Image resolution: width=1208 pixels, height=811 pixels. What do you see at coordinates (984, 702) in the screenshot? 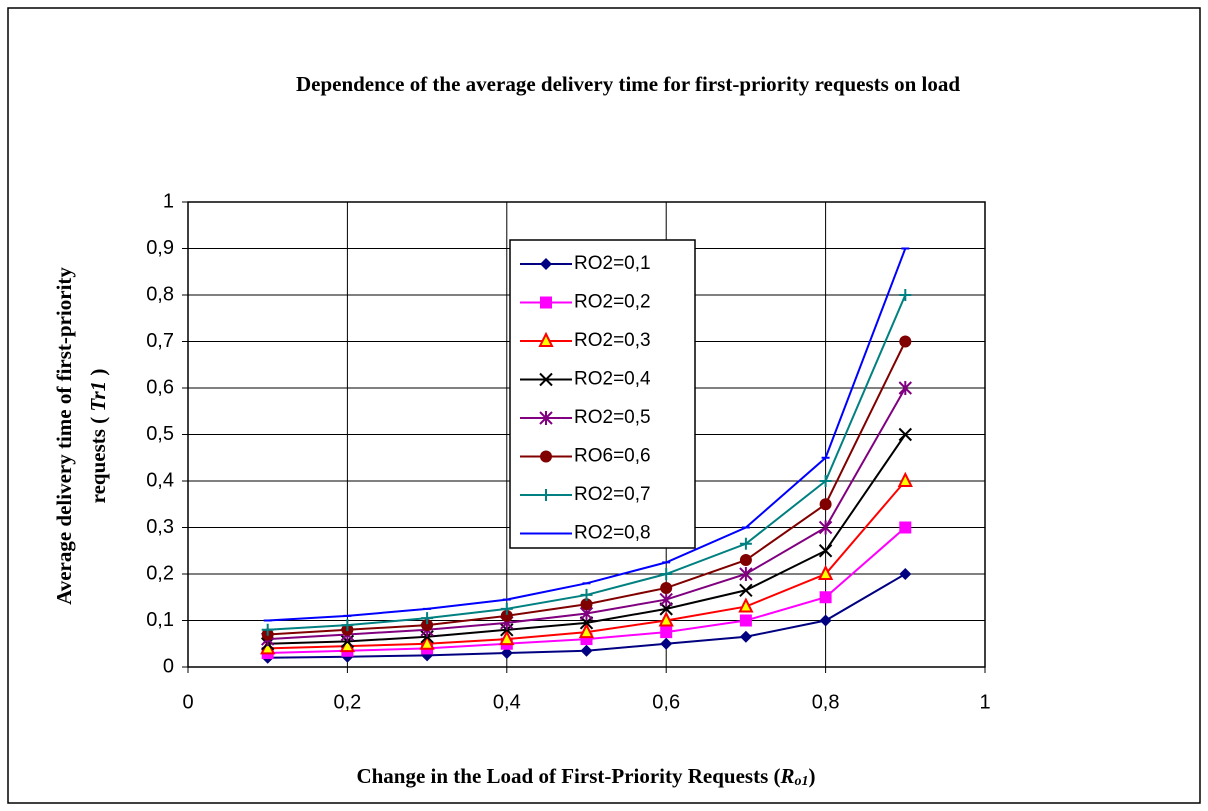
I see `x-tick-label: 1` at bounding box center [984, 702].